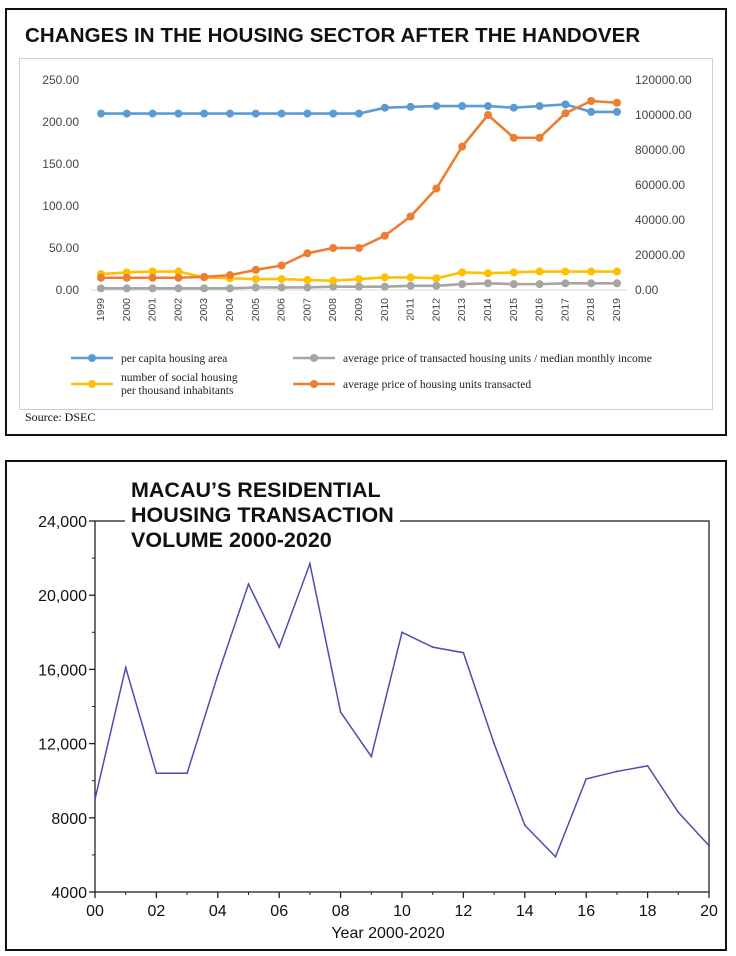  Describe the element at coordinates (660, 185) in the screenshot. I see `y-right-tick-label: 60000.00` at that location.